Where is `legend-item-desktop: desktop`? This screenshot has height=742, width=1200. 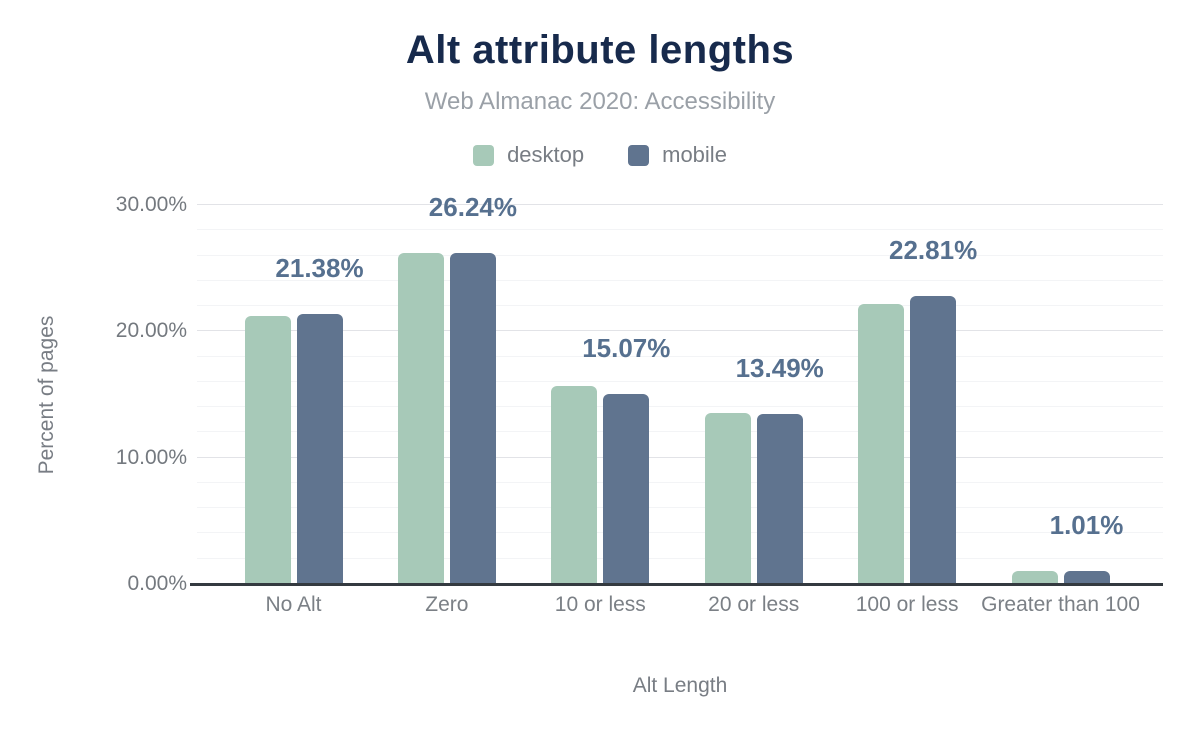
legend-item-desktop: desktop is located at coordinates (528, 155).